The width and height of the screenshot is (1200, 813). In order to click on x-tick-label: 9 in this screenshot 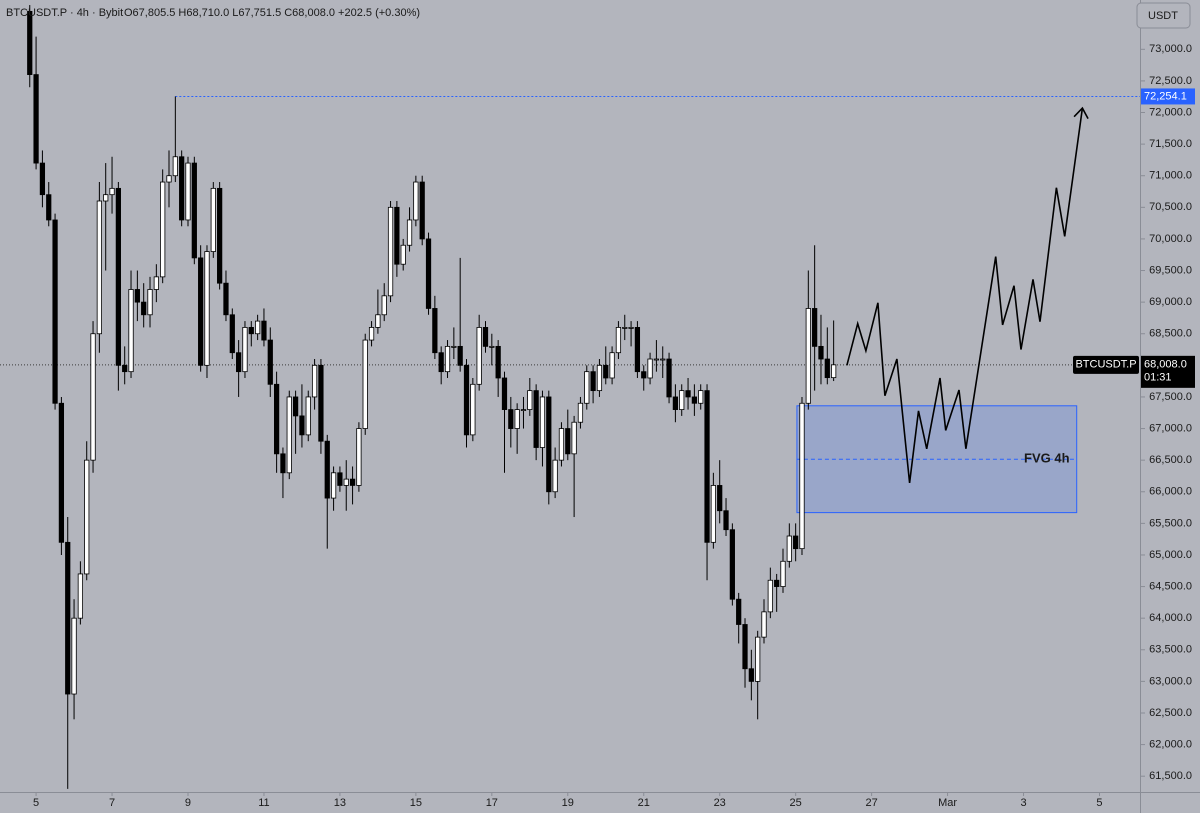, I will do `click(188, 803)`.